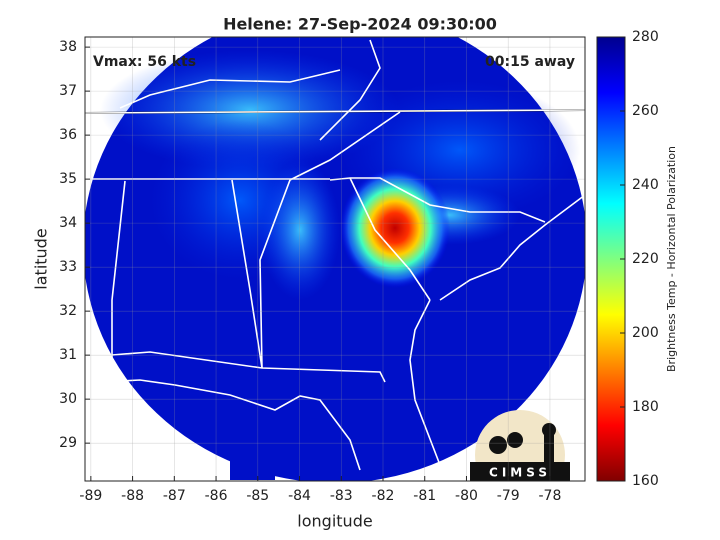 The width and height of the screenshot is (720, 540). I want to click on y-tick-label: 36, so click(68, 135).